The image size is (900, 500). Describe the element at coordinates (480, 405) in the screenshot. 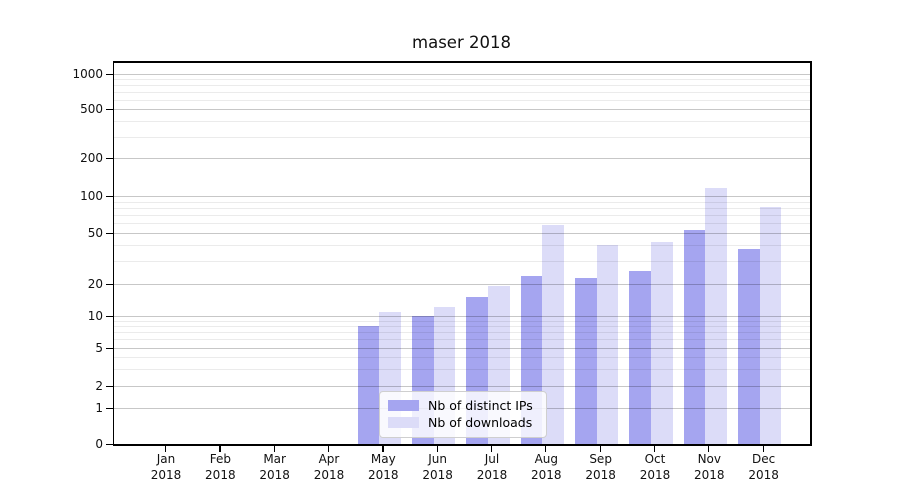

I see `legend-label-distinct-ips: Nb of distinct IPs` at that location.